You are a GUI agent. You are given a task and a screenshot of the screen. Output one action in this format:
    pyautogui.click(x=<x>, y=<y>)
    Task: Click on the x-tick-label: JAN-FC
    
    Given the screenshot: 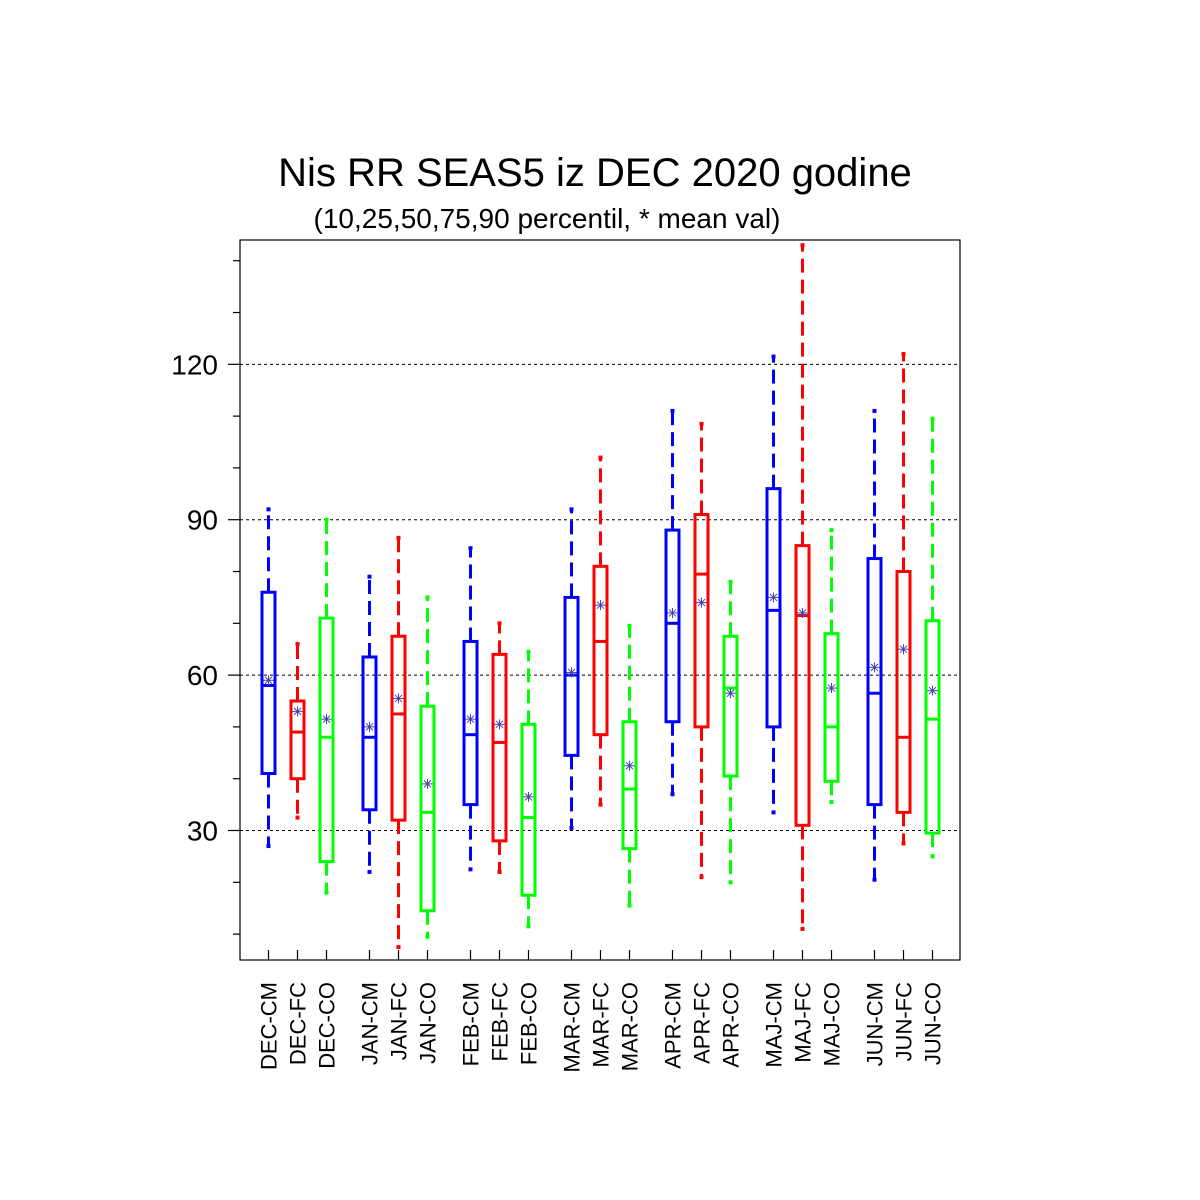 What is the action you would take?
    pyautogui.click(x=399, y=1021)
    